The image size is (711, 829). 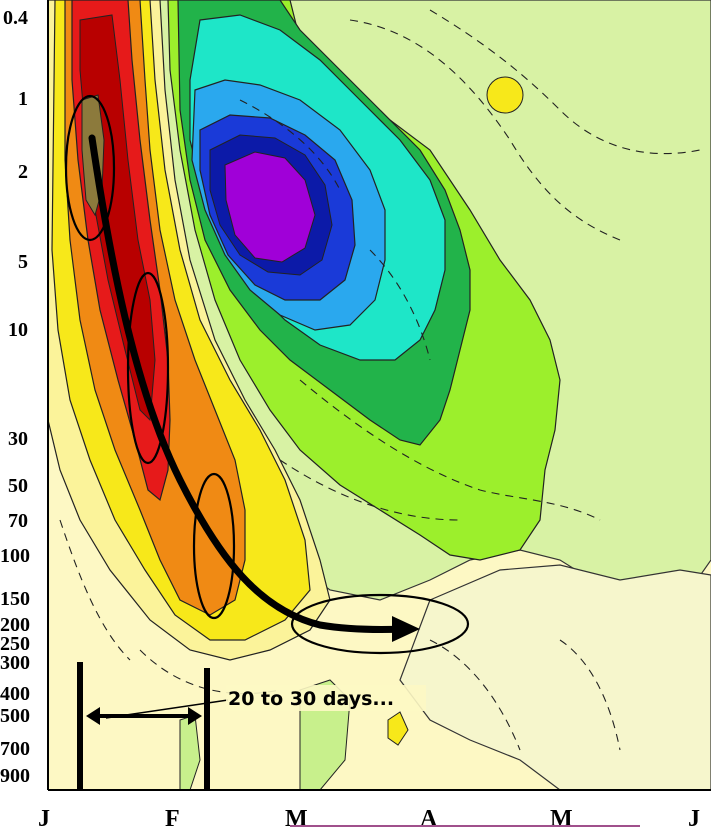 I want to click on y-tick-label: 300, so click(x=15, y=663).